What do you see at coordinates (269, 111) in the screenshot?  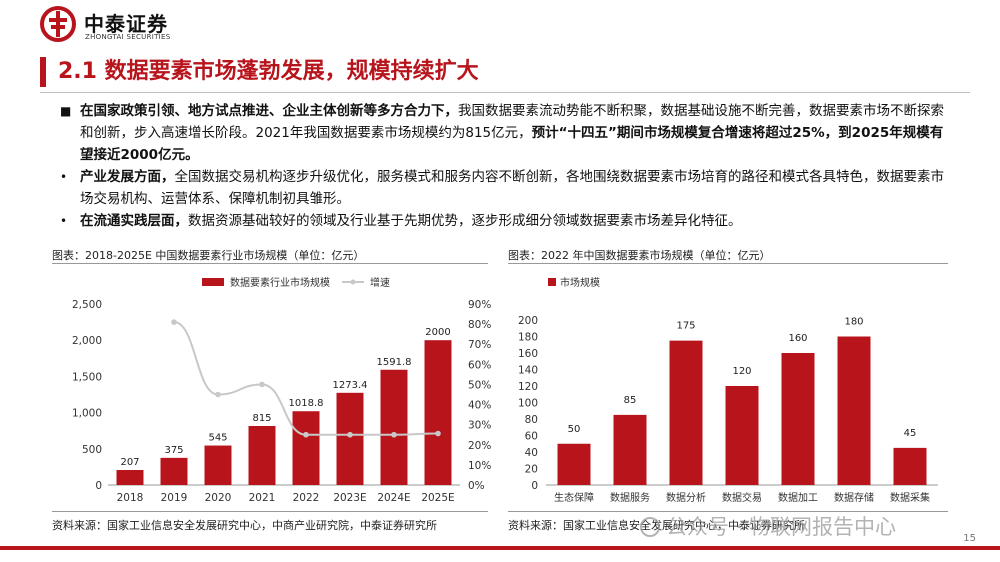 I see `bullet-bold-text: 在国家政策引领、地方试点推进、企业主体创新等多方合力下，` at bounding box center [269, 111].